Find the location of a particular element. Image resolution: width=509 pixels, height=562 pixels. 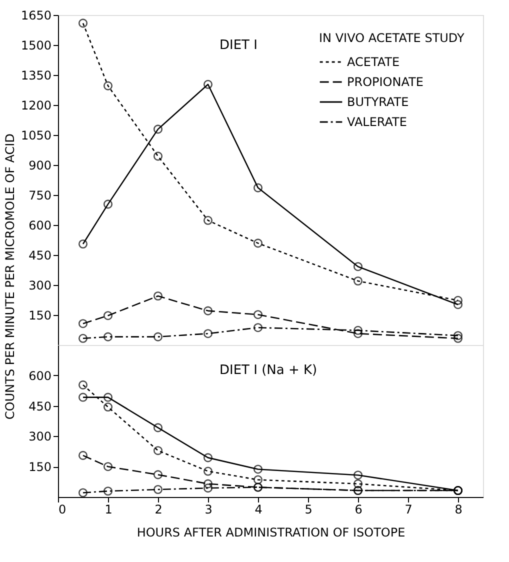

y-tick-label: 750 is located at coordinates (40, 195).